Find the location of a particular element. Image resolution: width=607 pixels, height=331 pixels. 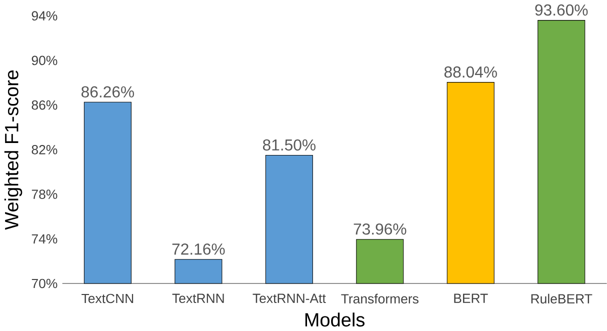

x-tick-label: TextCNN is located at coordinates (108, 299).